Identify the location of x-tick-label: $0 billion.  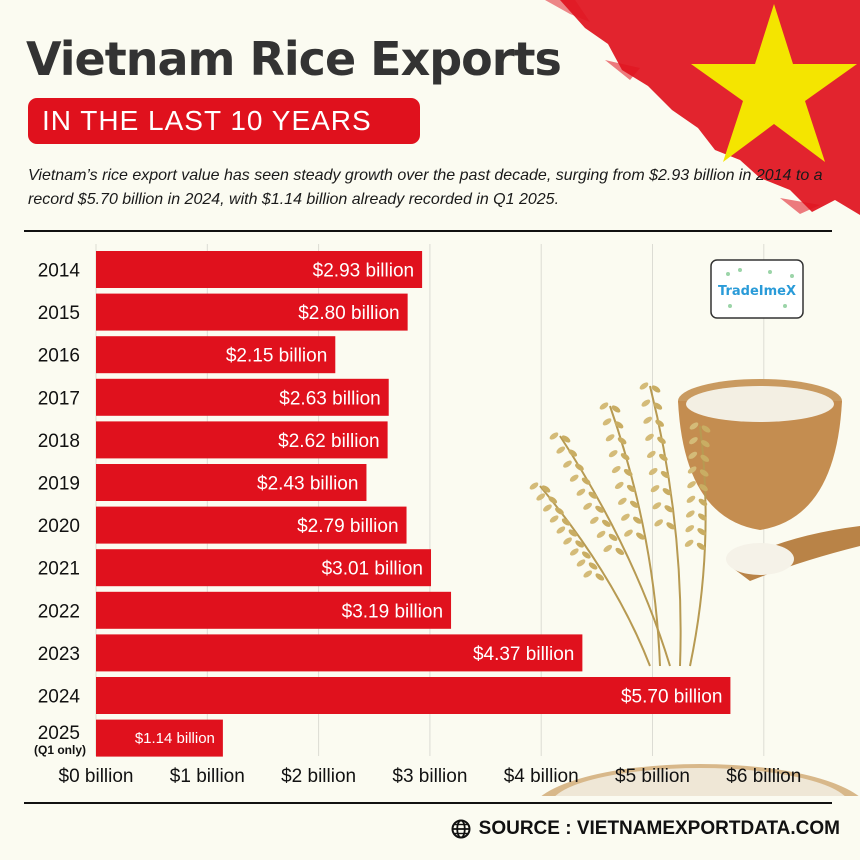
(96, 776).